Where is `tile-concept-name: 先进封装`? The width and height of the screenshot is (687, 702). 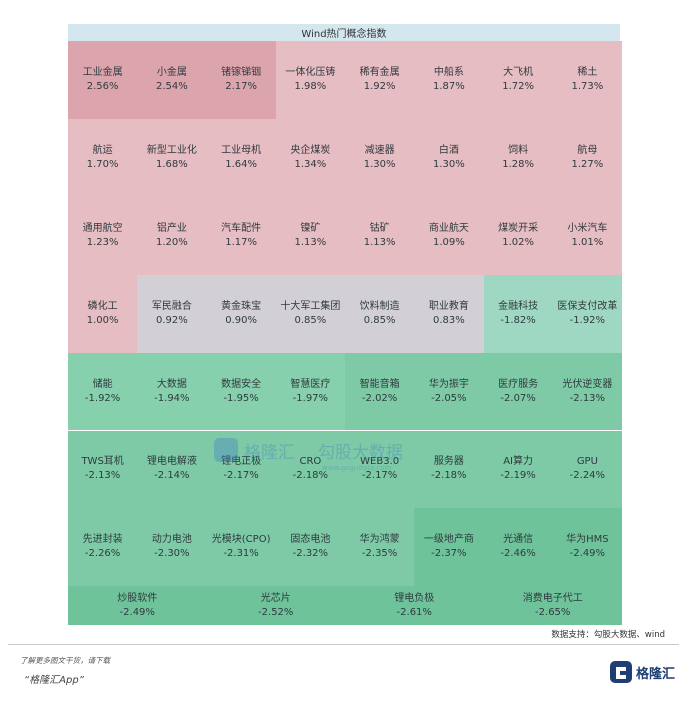 tile-concept-name: 先进封装 is located at coordinates (102, 540).